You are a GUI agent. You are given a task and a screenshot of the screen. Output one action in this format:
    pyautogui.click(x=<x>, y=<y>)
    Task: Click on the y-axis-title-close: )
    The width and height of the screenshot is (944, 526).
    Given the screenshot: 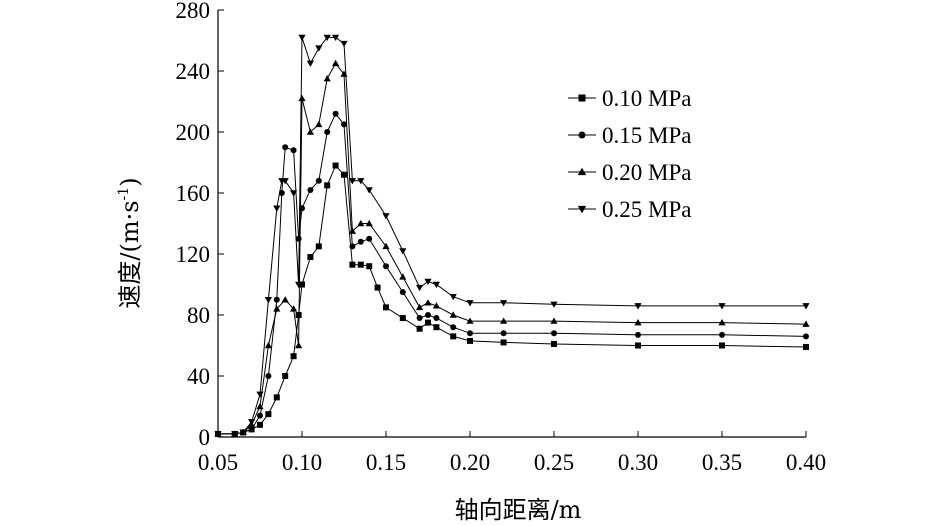 What is the action you would take?
    pyautogui.click(x=130, y=181)
    